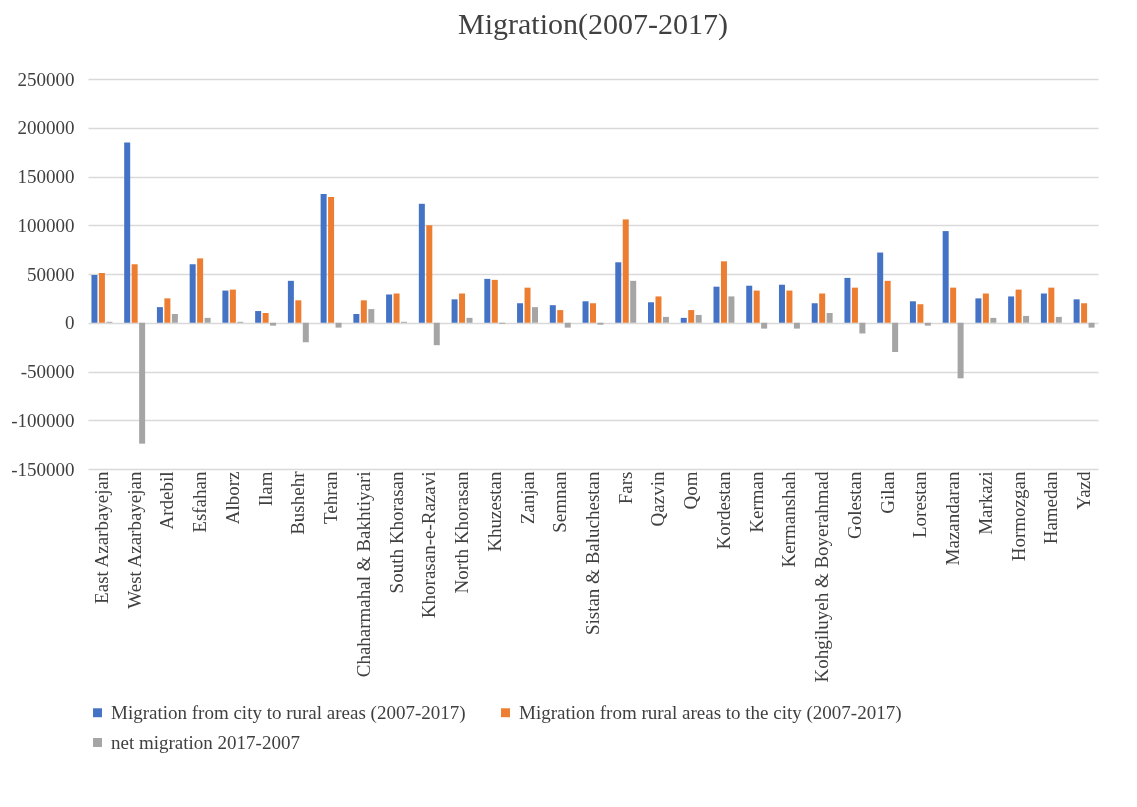  What do you see at coordinates (592, 553) in the screenshot?
I see `x-tick-label: Sistan & Baluchestan` at bounding box center [592, 553].